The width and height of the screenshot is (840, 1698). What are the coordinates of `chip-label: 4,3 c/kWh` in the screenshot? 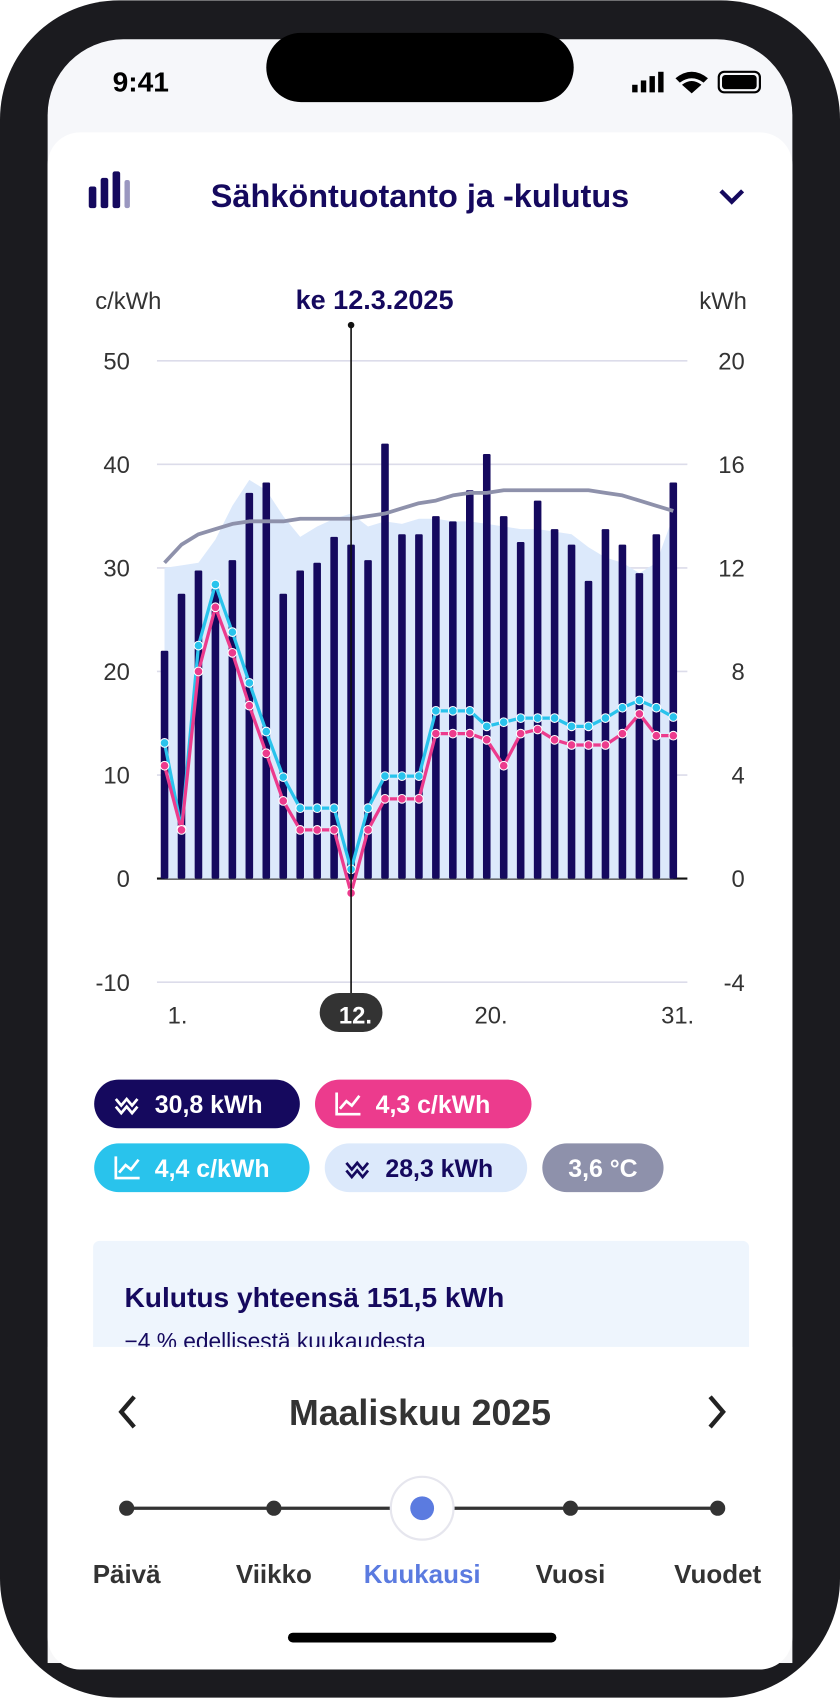 It's located at (433, 1105).